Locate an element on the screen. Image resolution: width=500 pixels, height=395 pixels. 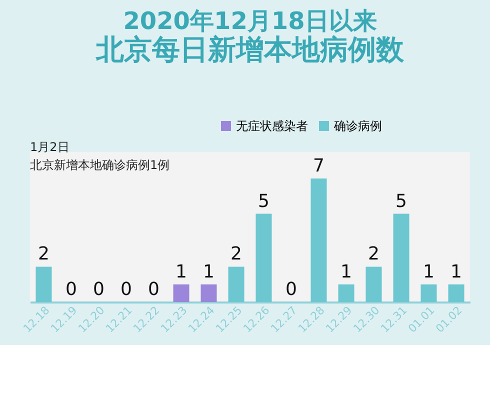
legend-label: 无症状感染者 is located at coordinates (272, 126).